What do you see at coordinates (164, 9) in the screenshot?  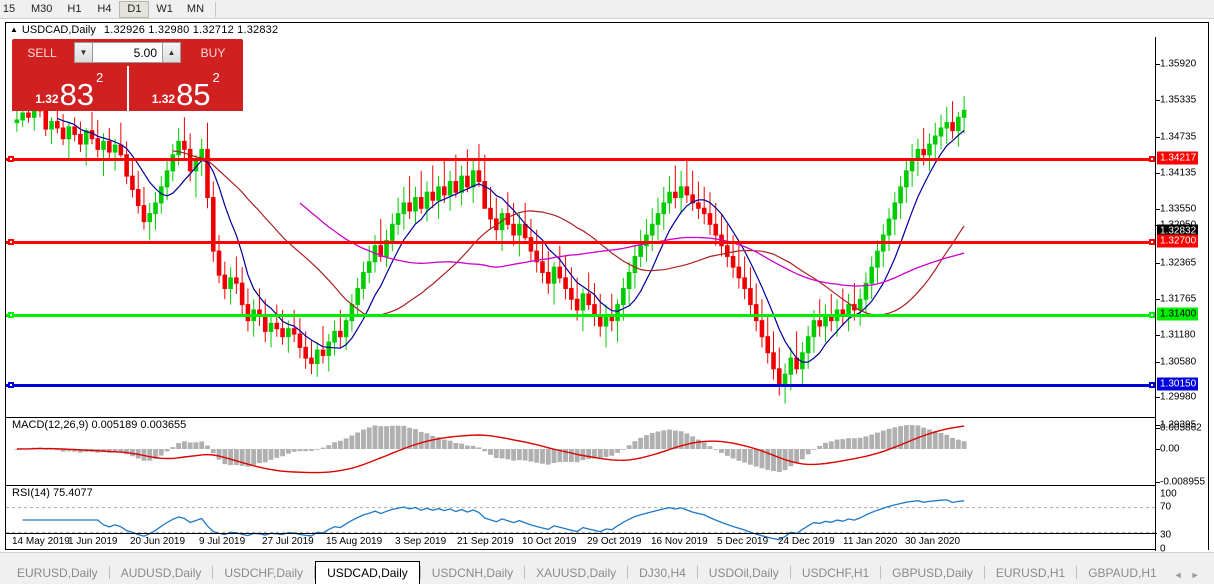 I see `timeframe-button-w1: W1` at bounding box center [164, 9].